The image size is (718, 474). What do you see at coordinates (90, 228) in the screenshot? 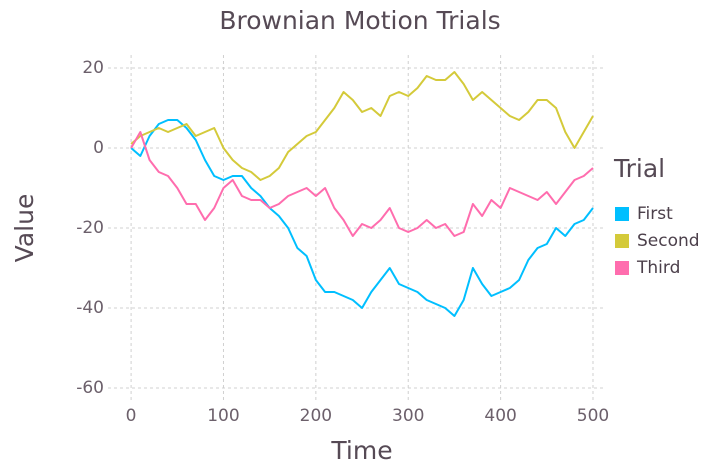
I see `y-tick-label: -20` at bounding box center [90, 228].